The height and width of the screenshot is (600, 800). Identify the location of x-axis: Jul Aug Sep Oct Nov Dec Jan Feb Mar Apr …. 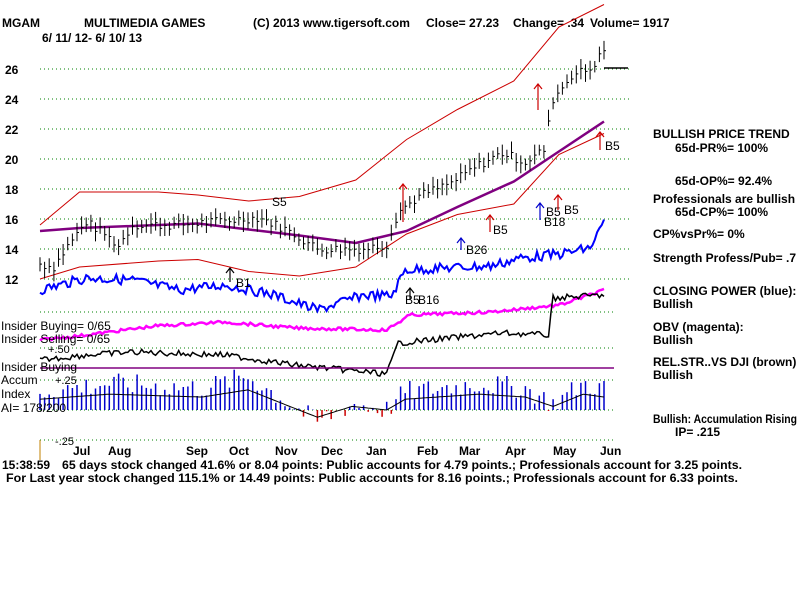
(347, 451).